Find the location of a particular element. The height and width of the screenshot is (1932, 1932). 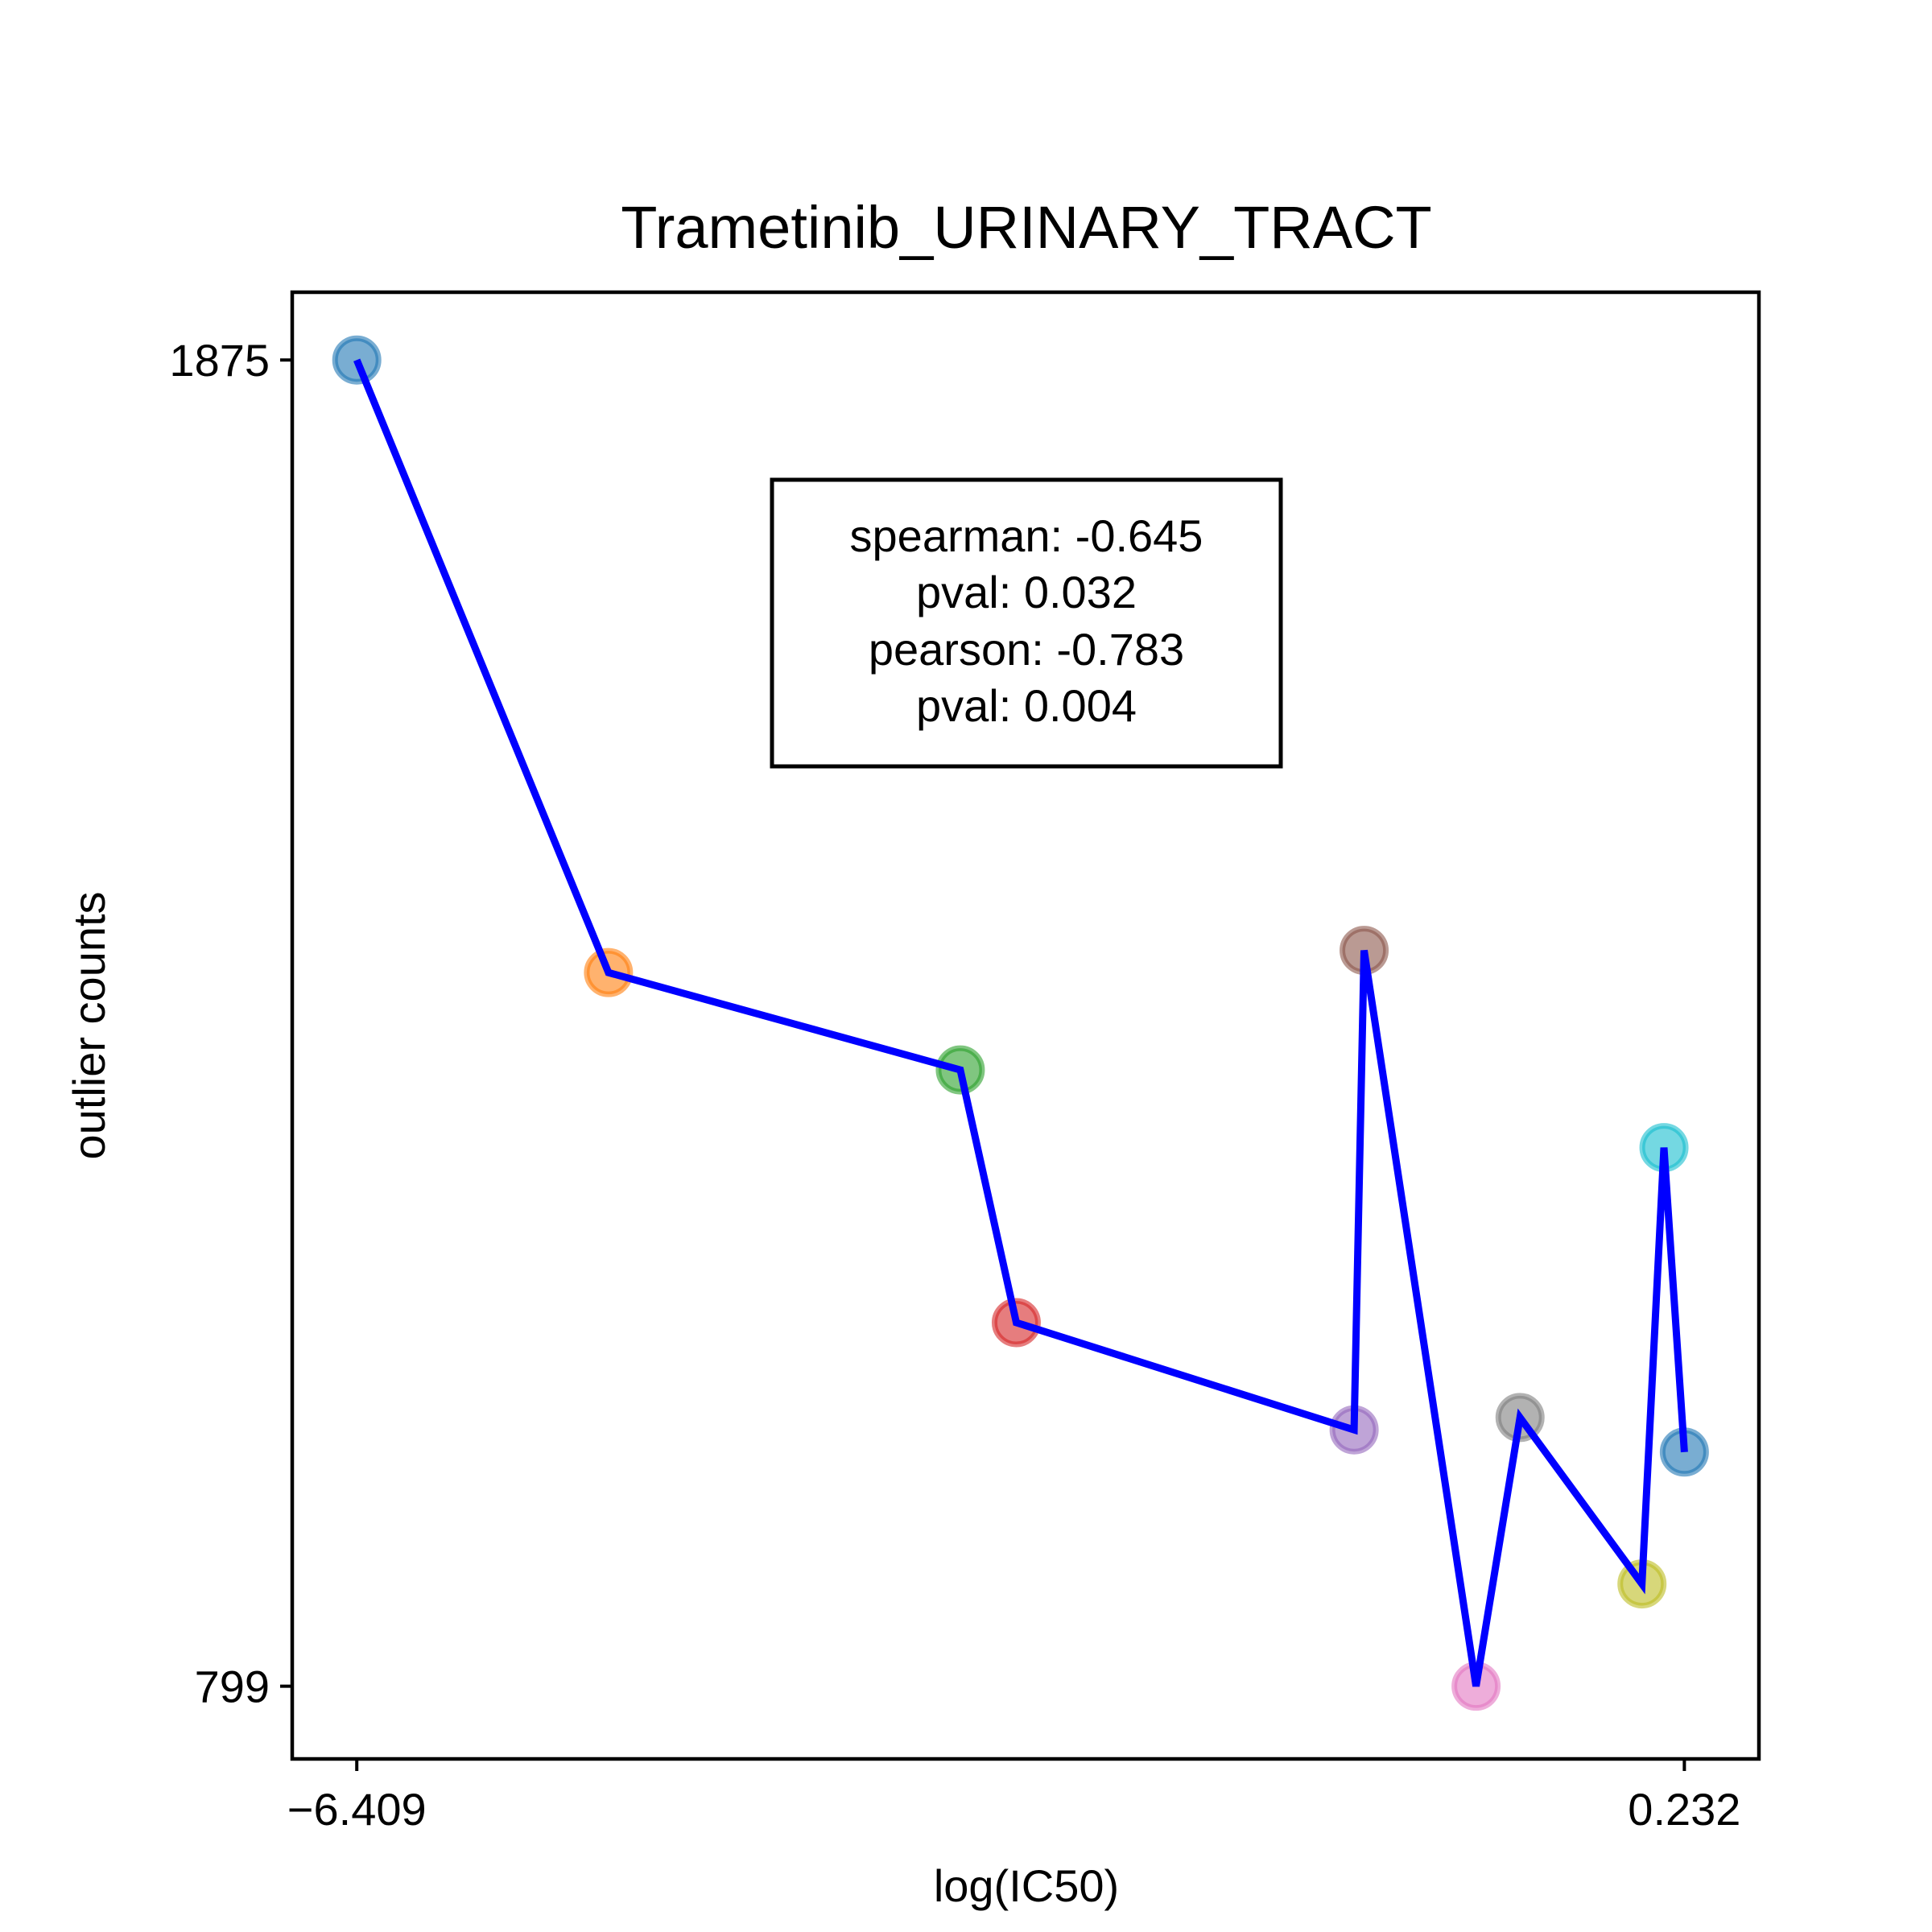

y-tick-label-1: 1875 is located at coordinates (219, 360).